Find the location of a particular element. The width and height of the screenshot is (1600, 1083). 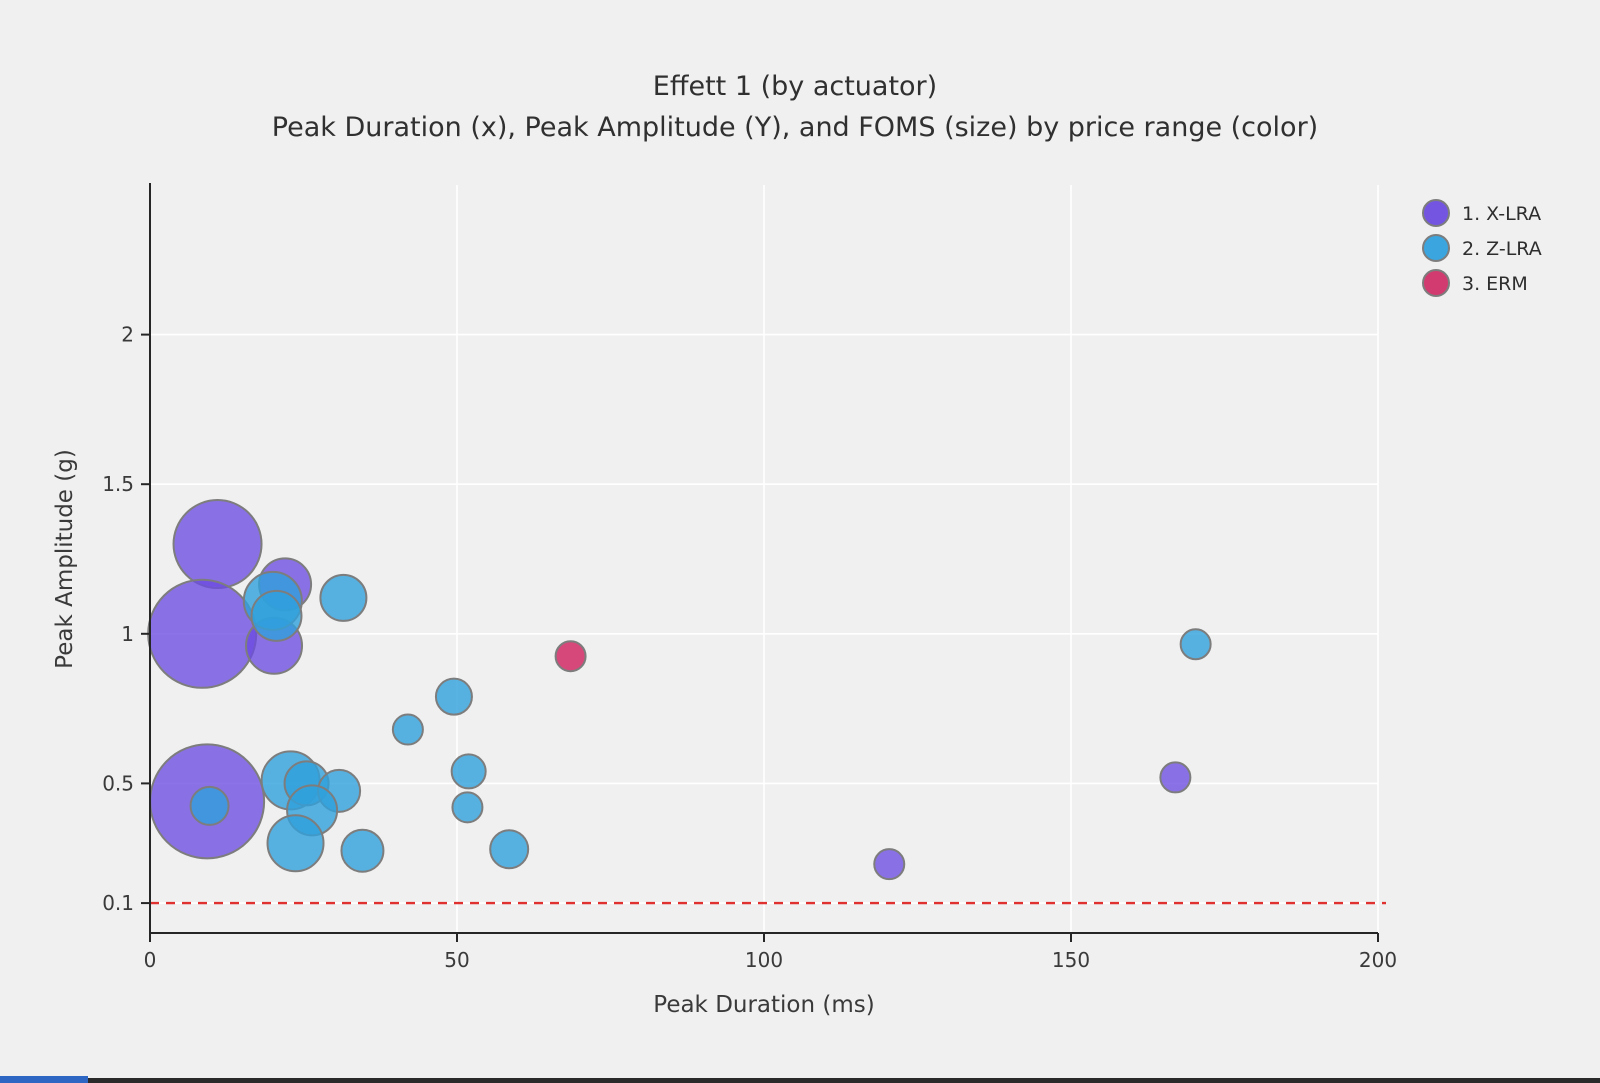

y-tick-label: 0.1 is located at coordinates (118, 903).